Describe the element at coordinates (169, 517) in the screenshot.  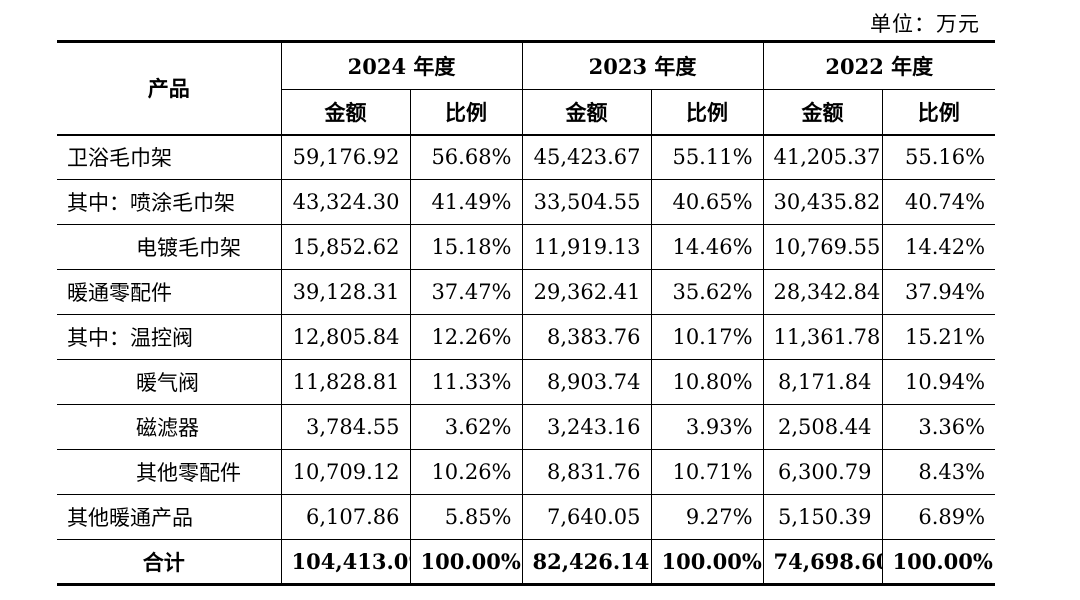
I see `row-label: 其他暖通产品` at that location.